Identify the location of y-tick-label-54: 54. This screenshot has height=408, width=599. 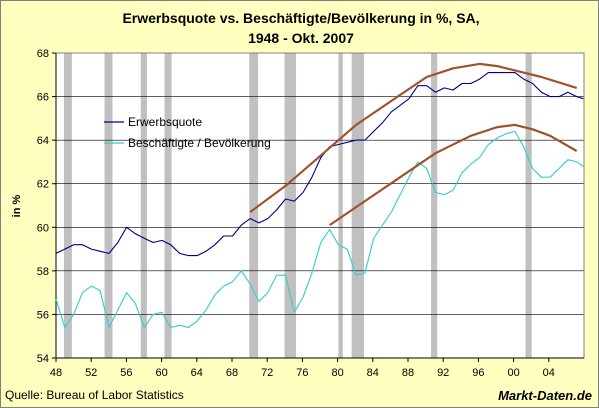
(43, 359).